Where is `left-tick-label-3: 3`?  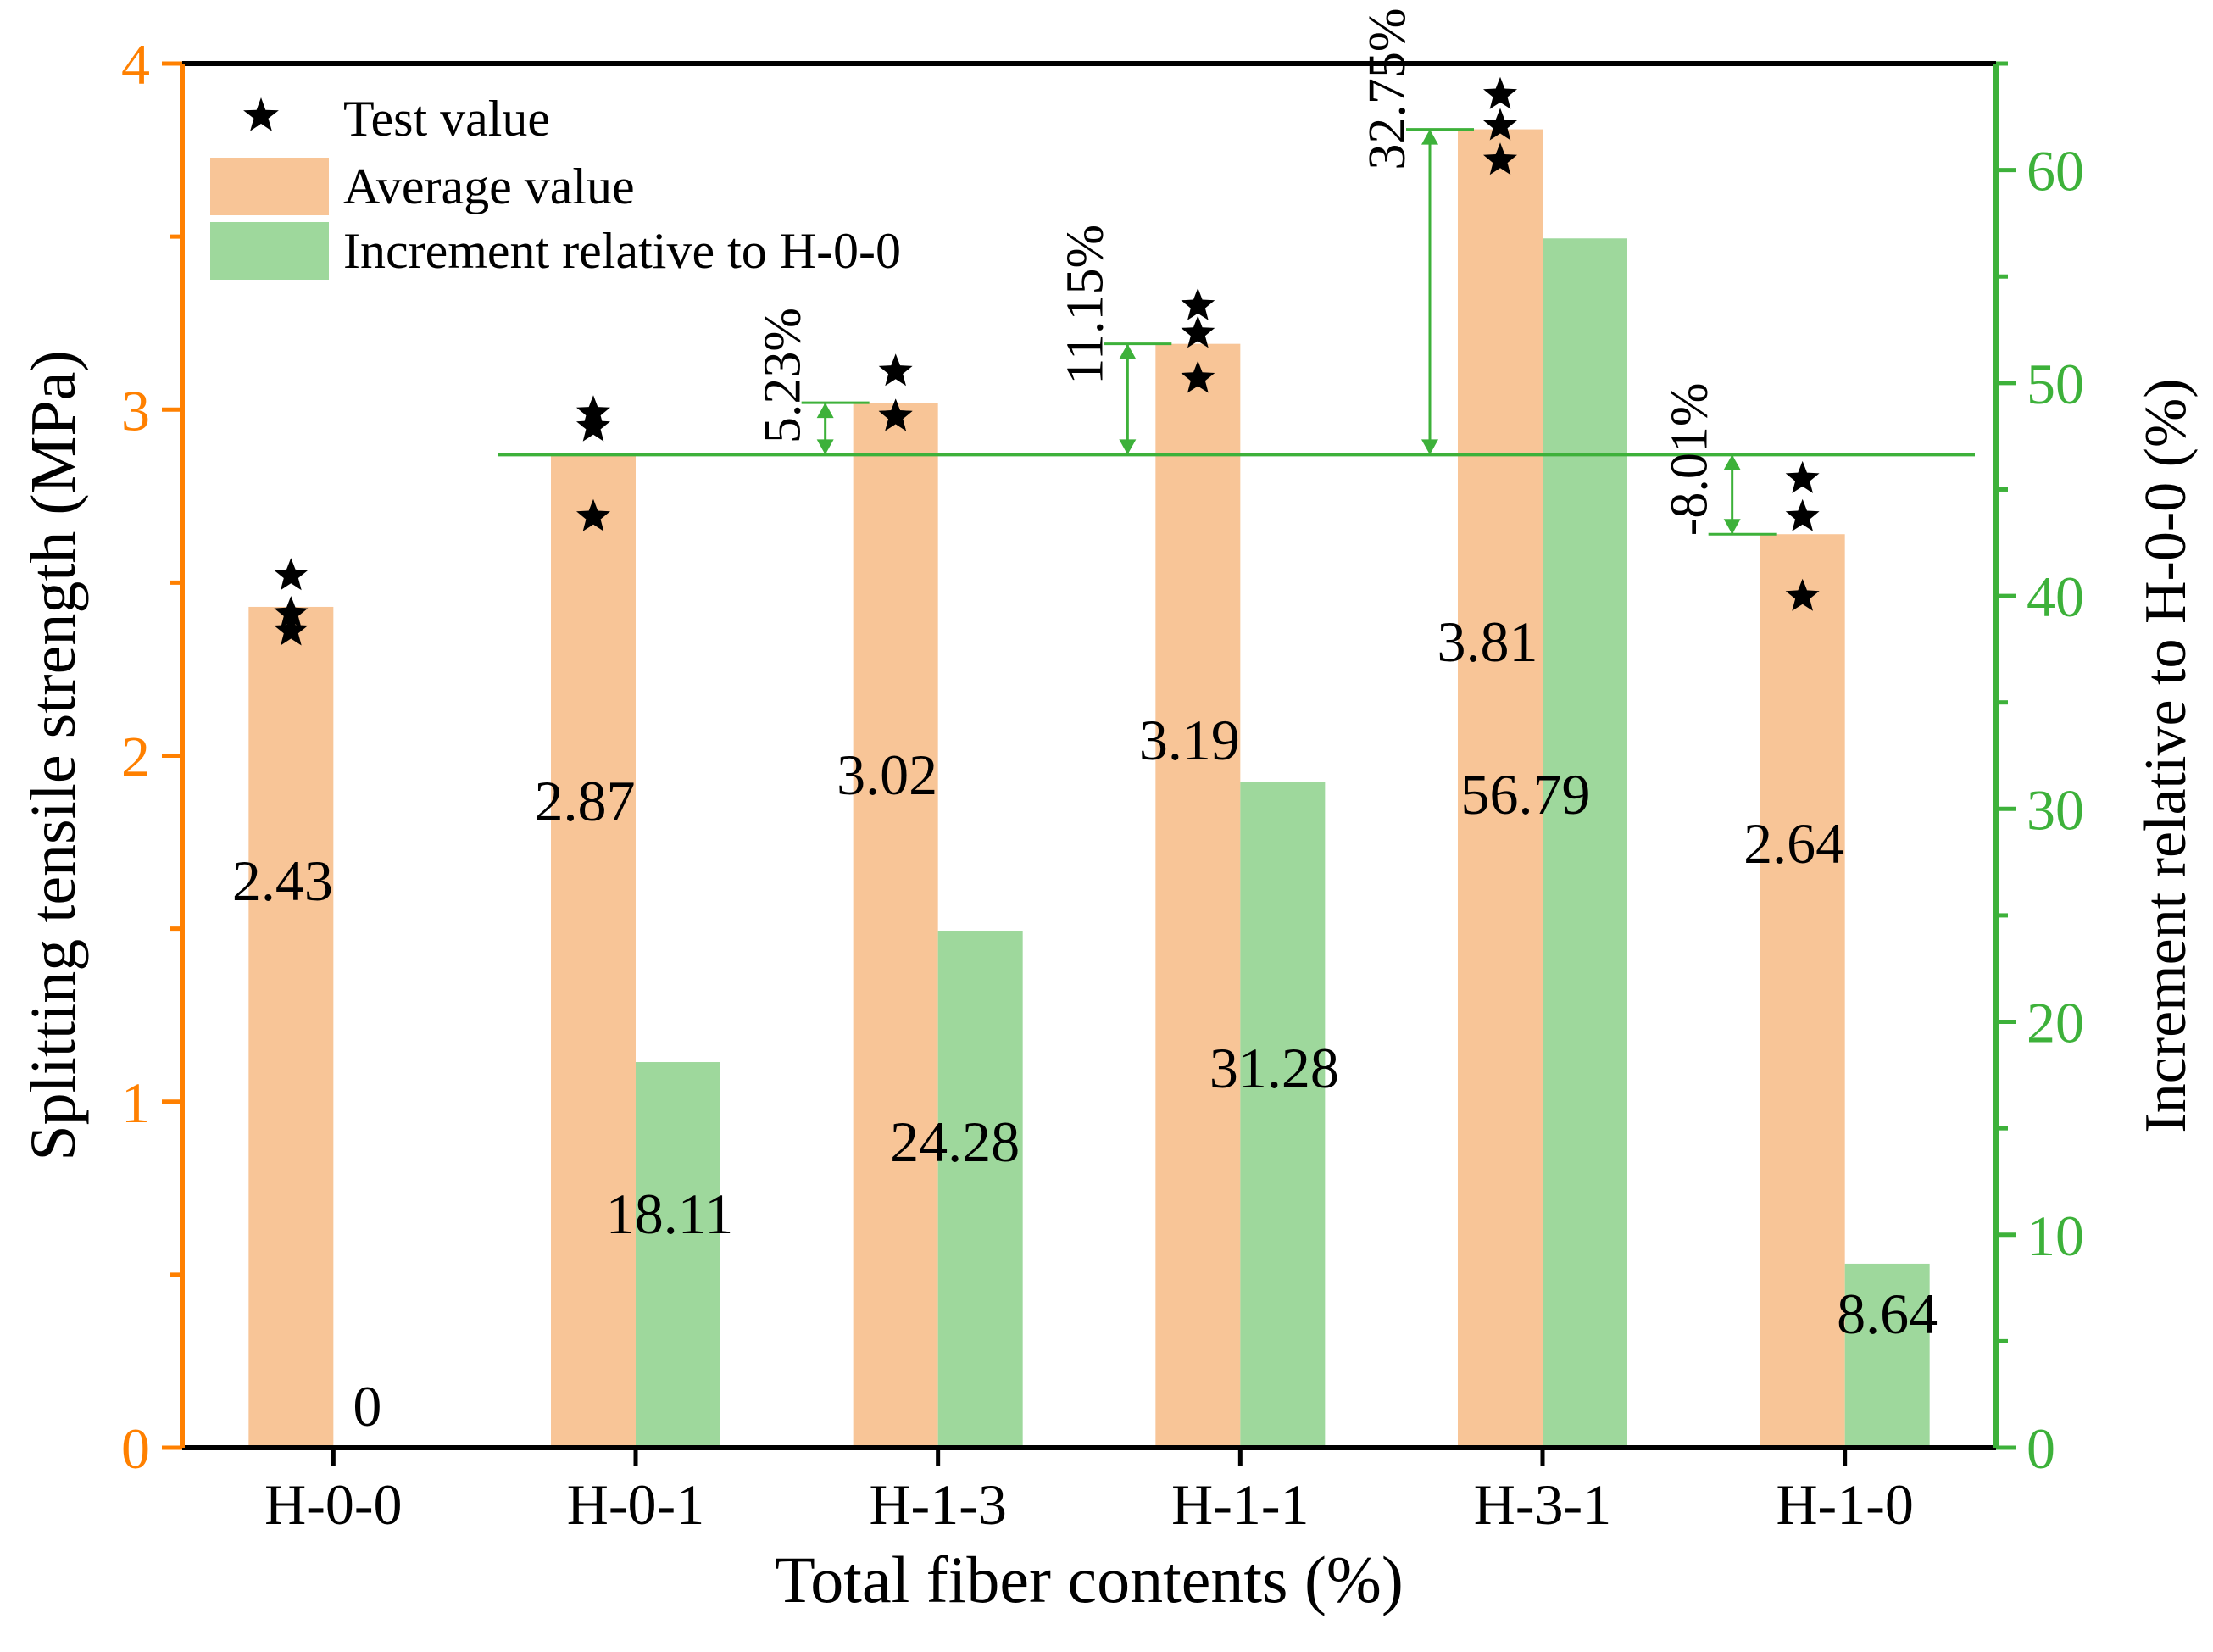 left-tick-label-3: 3 is located at coordinates (135, 410).